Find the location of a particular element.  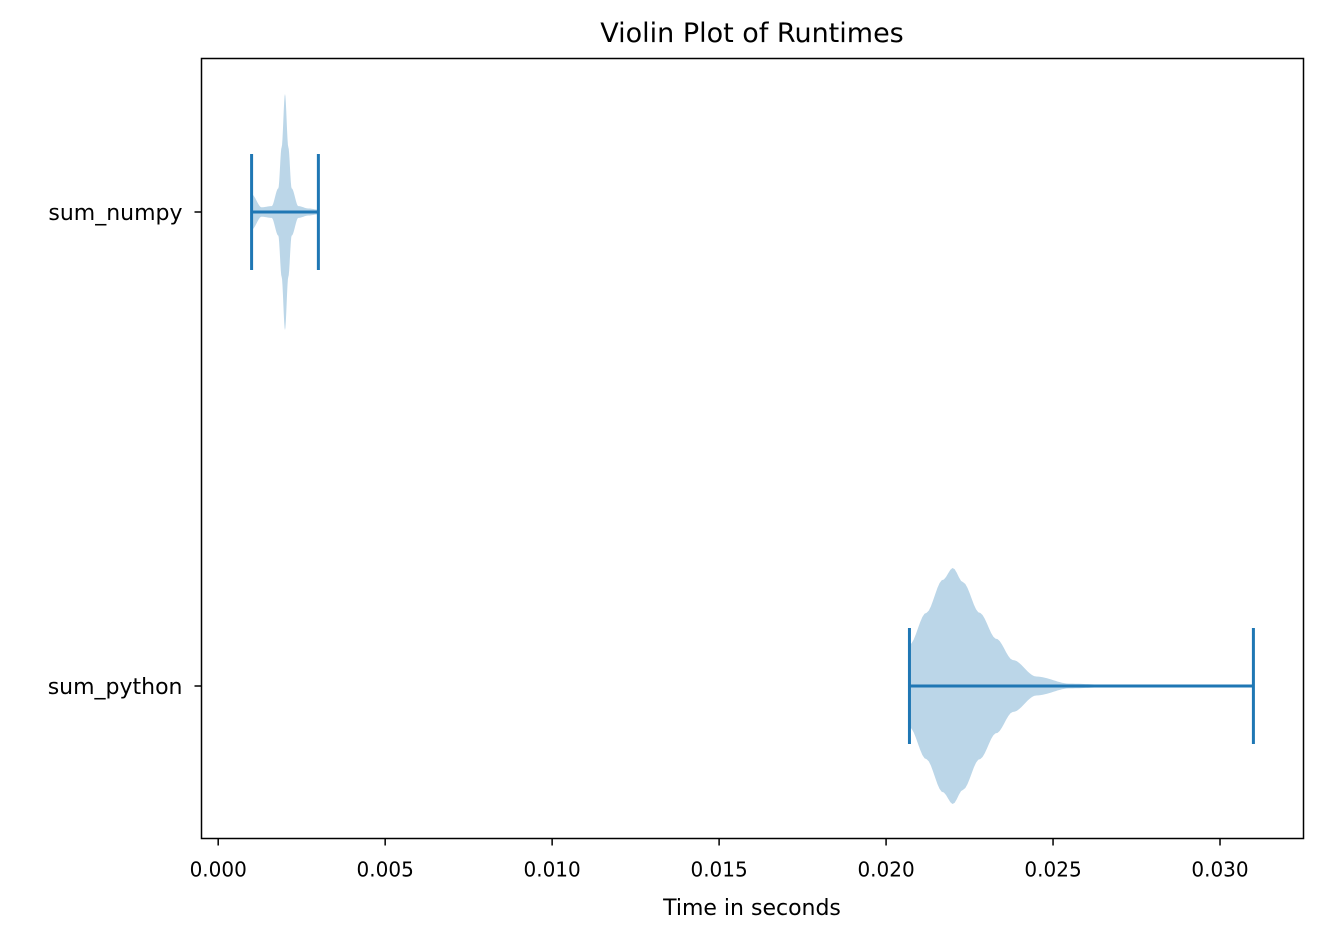

chart-title: Violin Plot of Runtimes is located at coordinates (752, 33).